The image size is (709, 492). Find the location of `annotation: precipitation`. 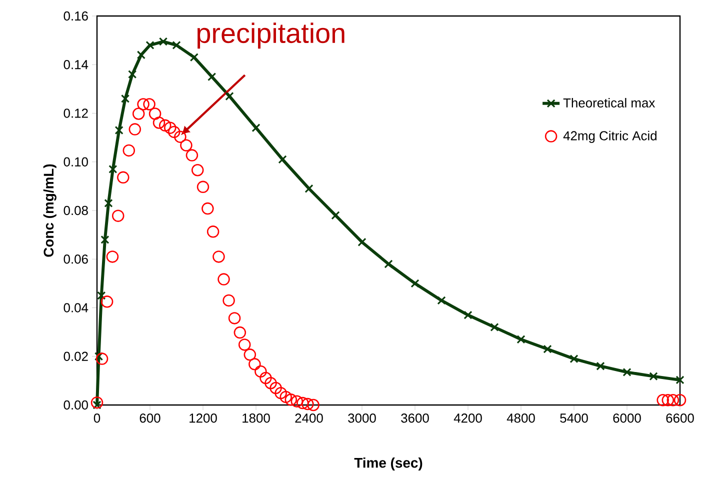

annotation: precipitation is located at coordinates (271, 35).